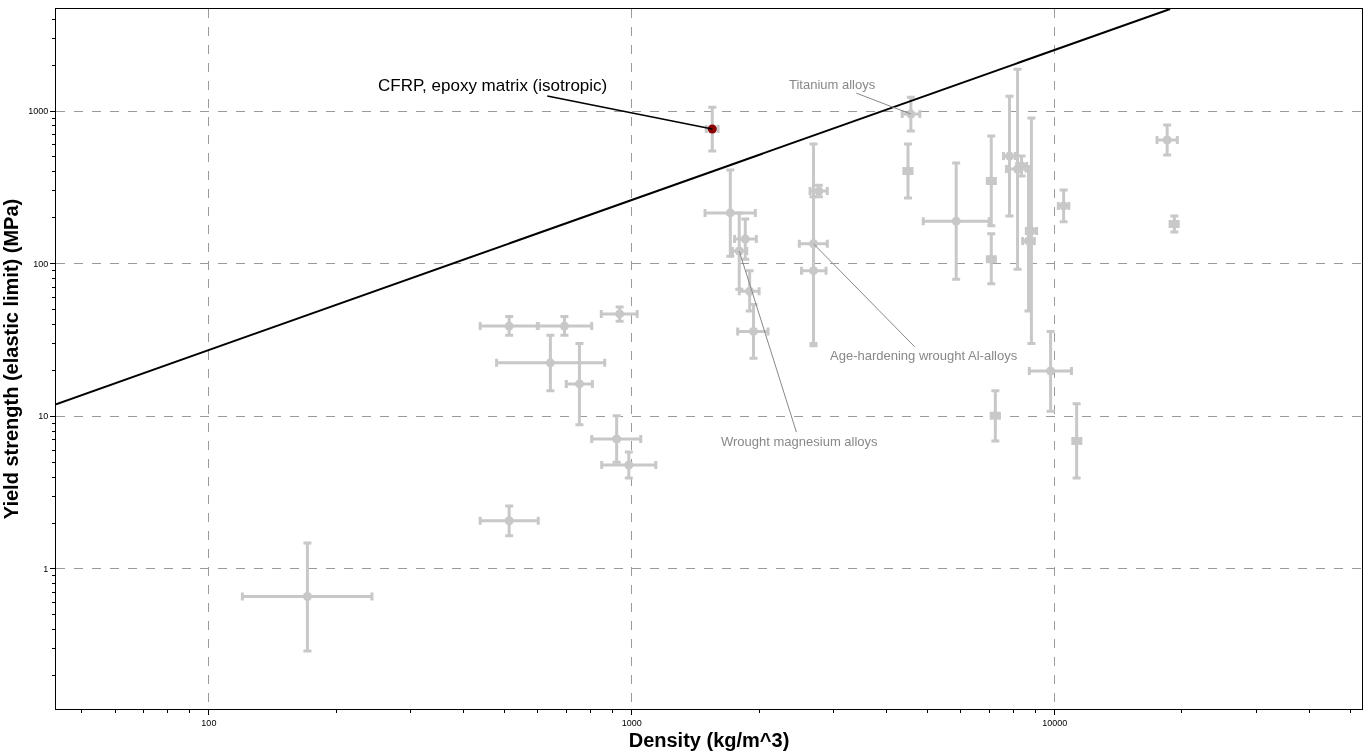  I want to click on y-tick-label: 10, so click(43, 416).